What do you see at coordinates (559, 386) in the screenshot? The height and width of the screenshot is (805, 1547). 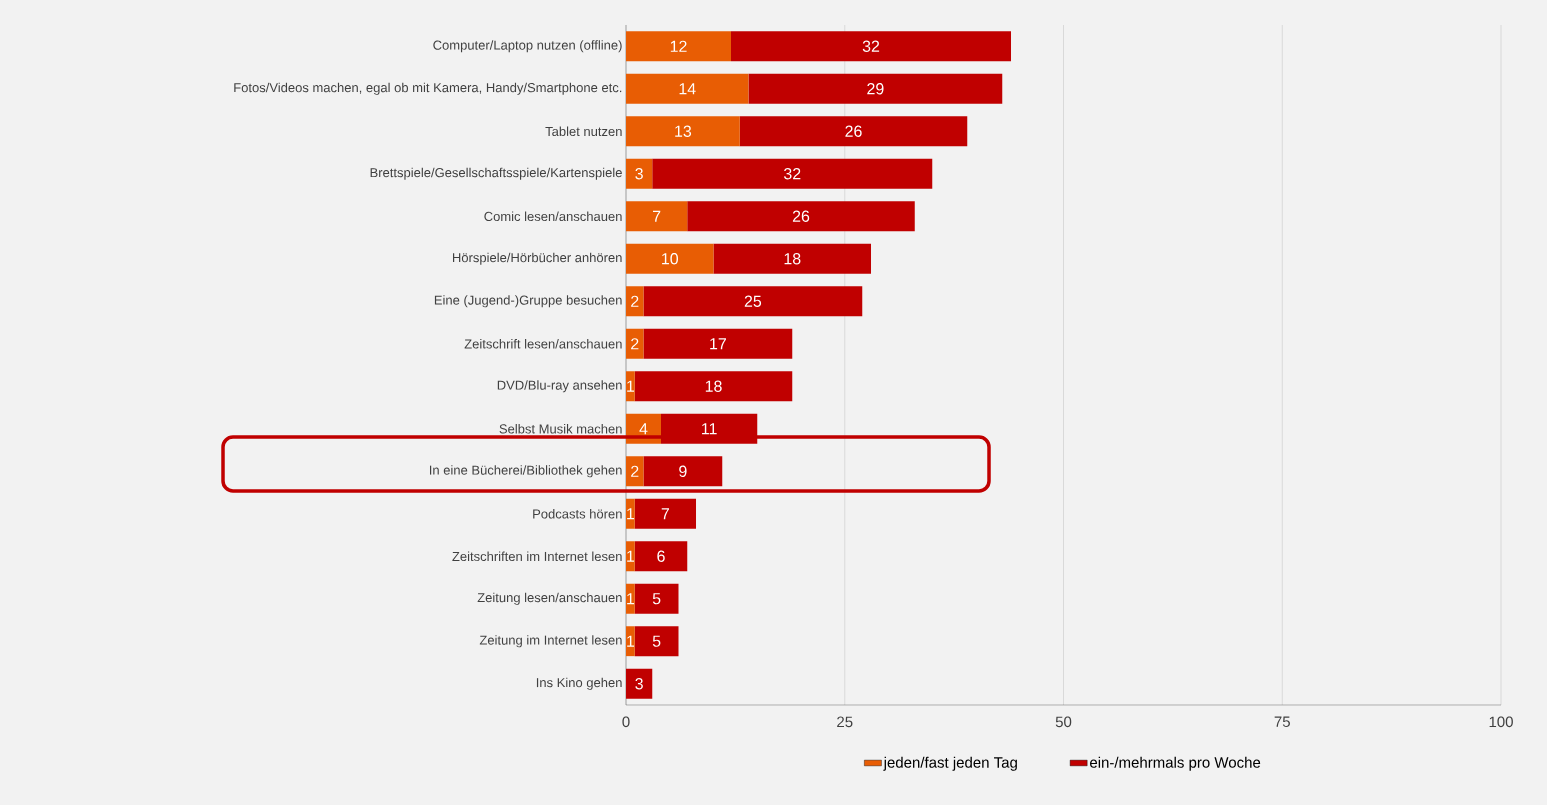 I see `y-tick-label: DVD/Blu-ray ansehen` at bounding box center [559, 386].